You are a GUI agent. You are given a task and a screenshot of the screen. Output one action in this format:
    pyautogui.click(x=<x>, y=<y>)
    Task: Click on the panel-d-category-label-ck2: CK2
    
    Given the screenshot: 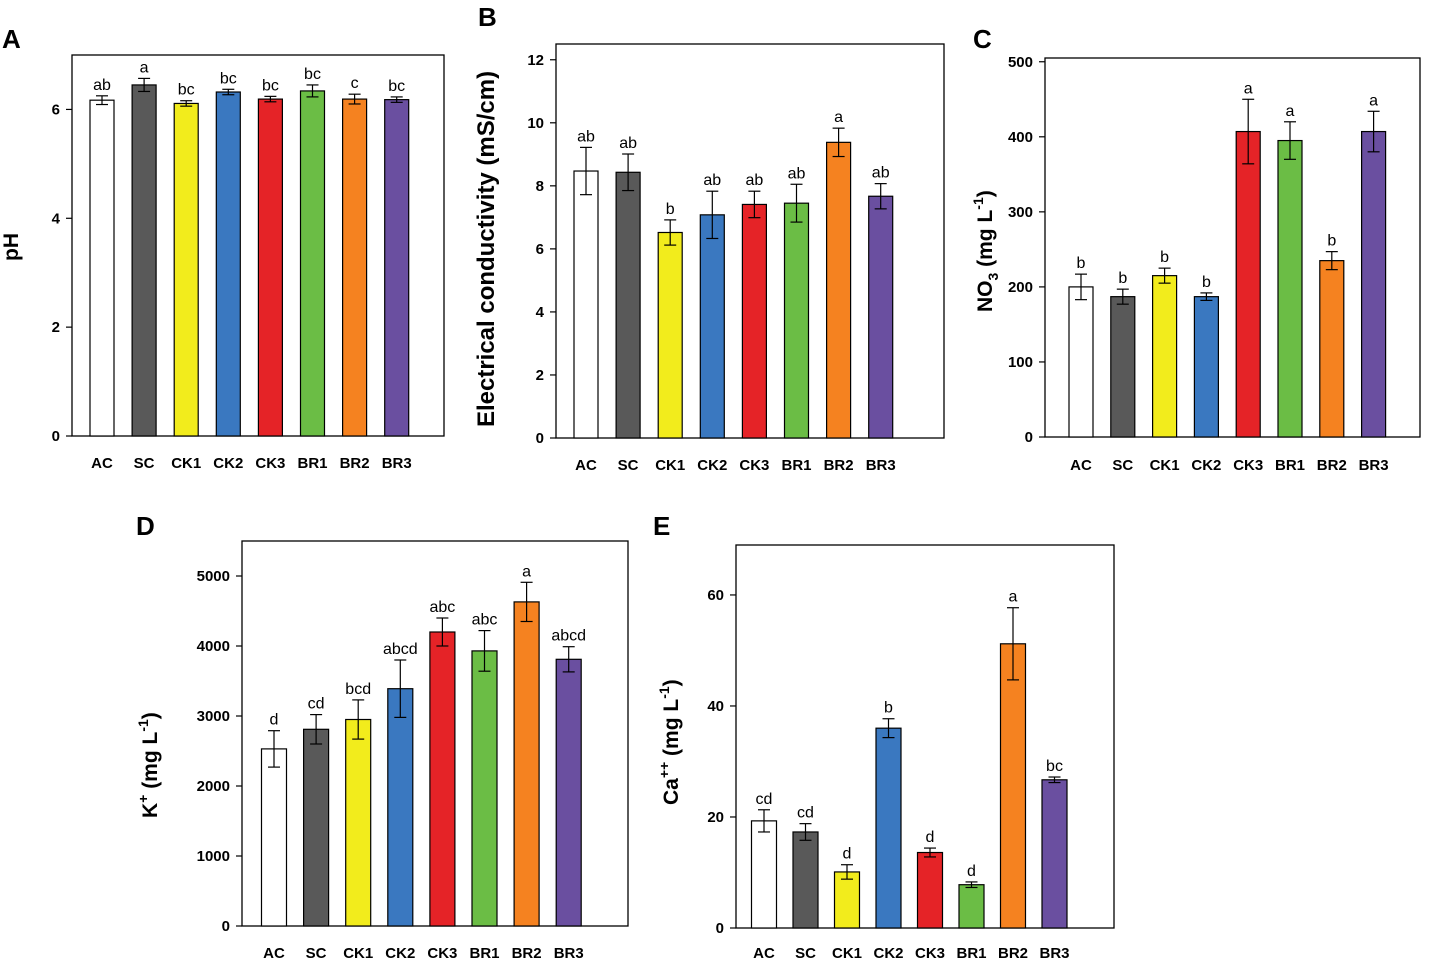 What is the action you would take?
    pyautogui.click(x=400, y=953)
    